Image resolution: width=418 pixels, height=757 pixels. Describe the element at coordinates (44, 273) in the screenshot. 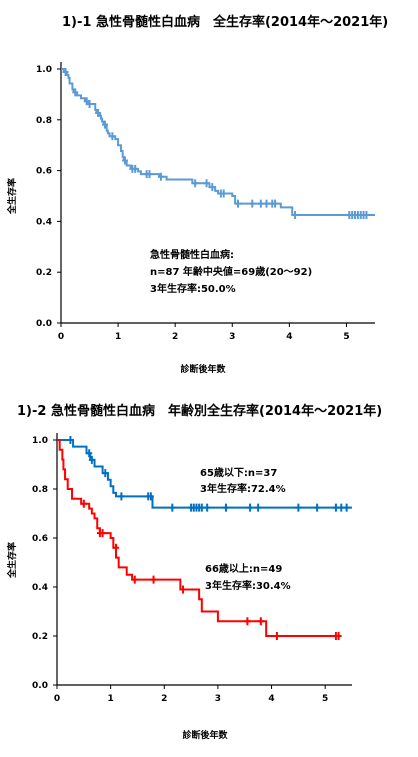

I see `chart1-y-tick-label: 0.2` at that location.